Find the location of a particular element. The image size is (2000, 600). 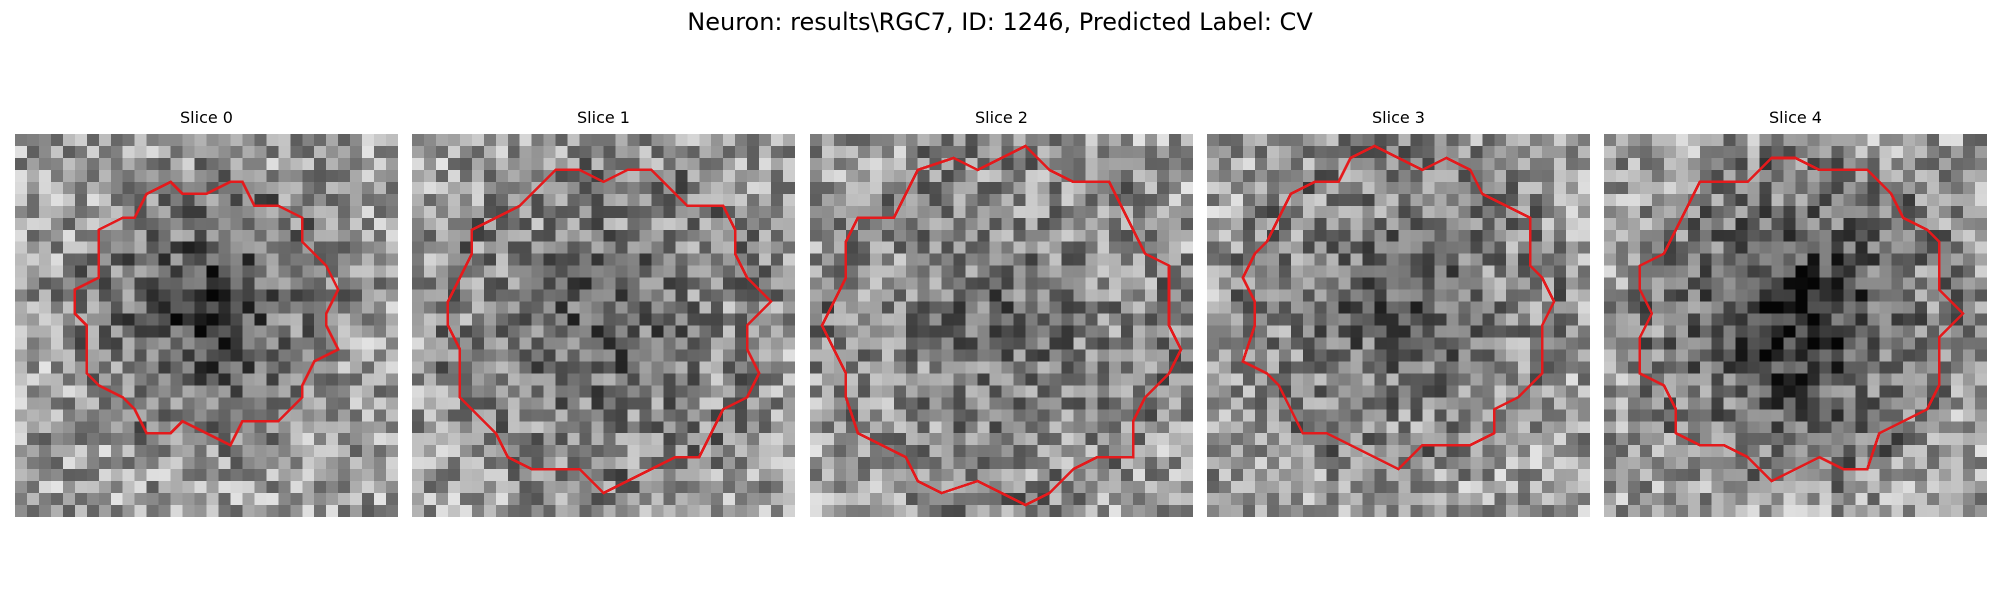

slice-title: Slice 1 is located at coordinates (603, 117).